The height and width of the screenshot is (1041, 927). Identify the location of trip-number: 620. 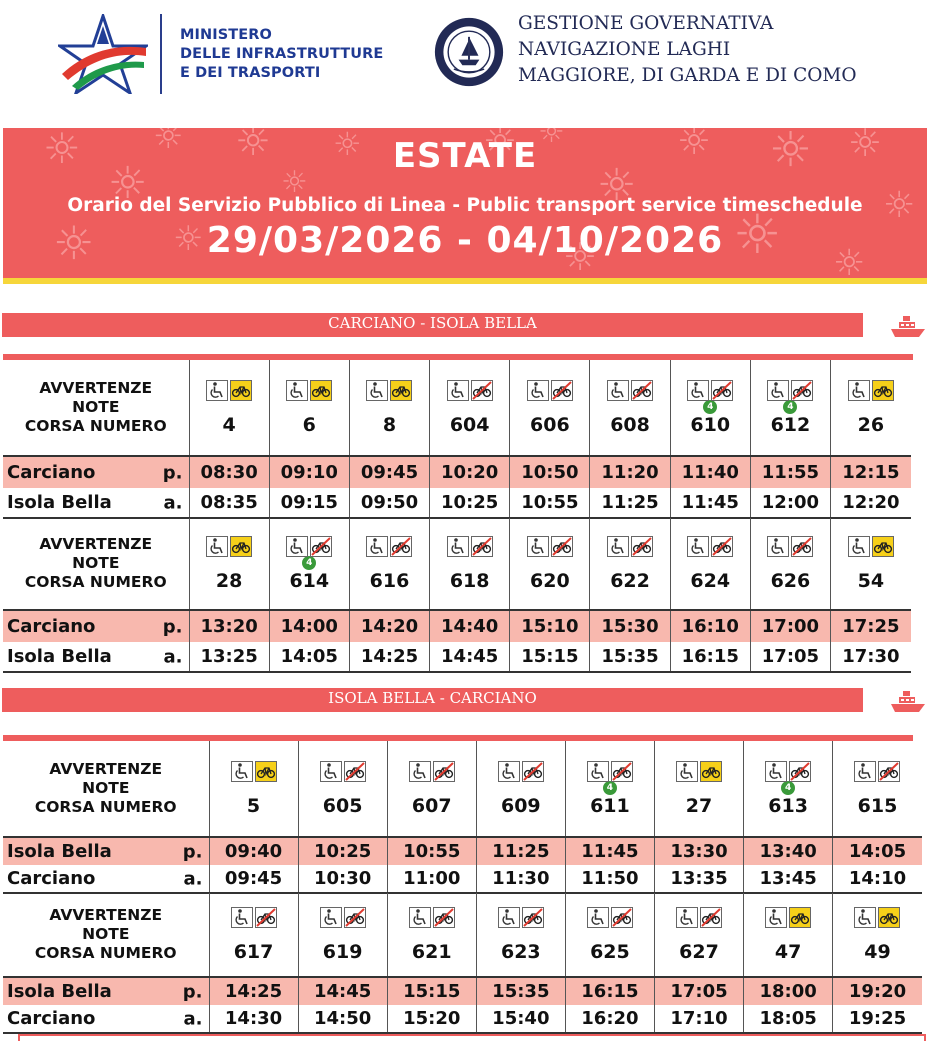
(550, 580).